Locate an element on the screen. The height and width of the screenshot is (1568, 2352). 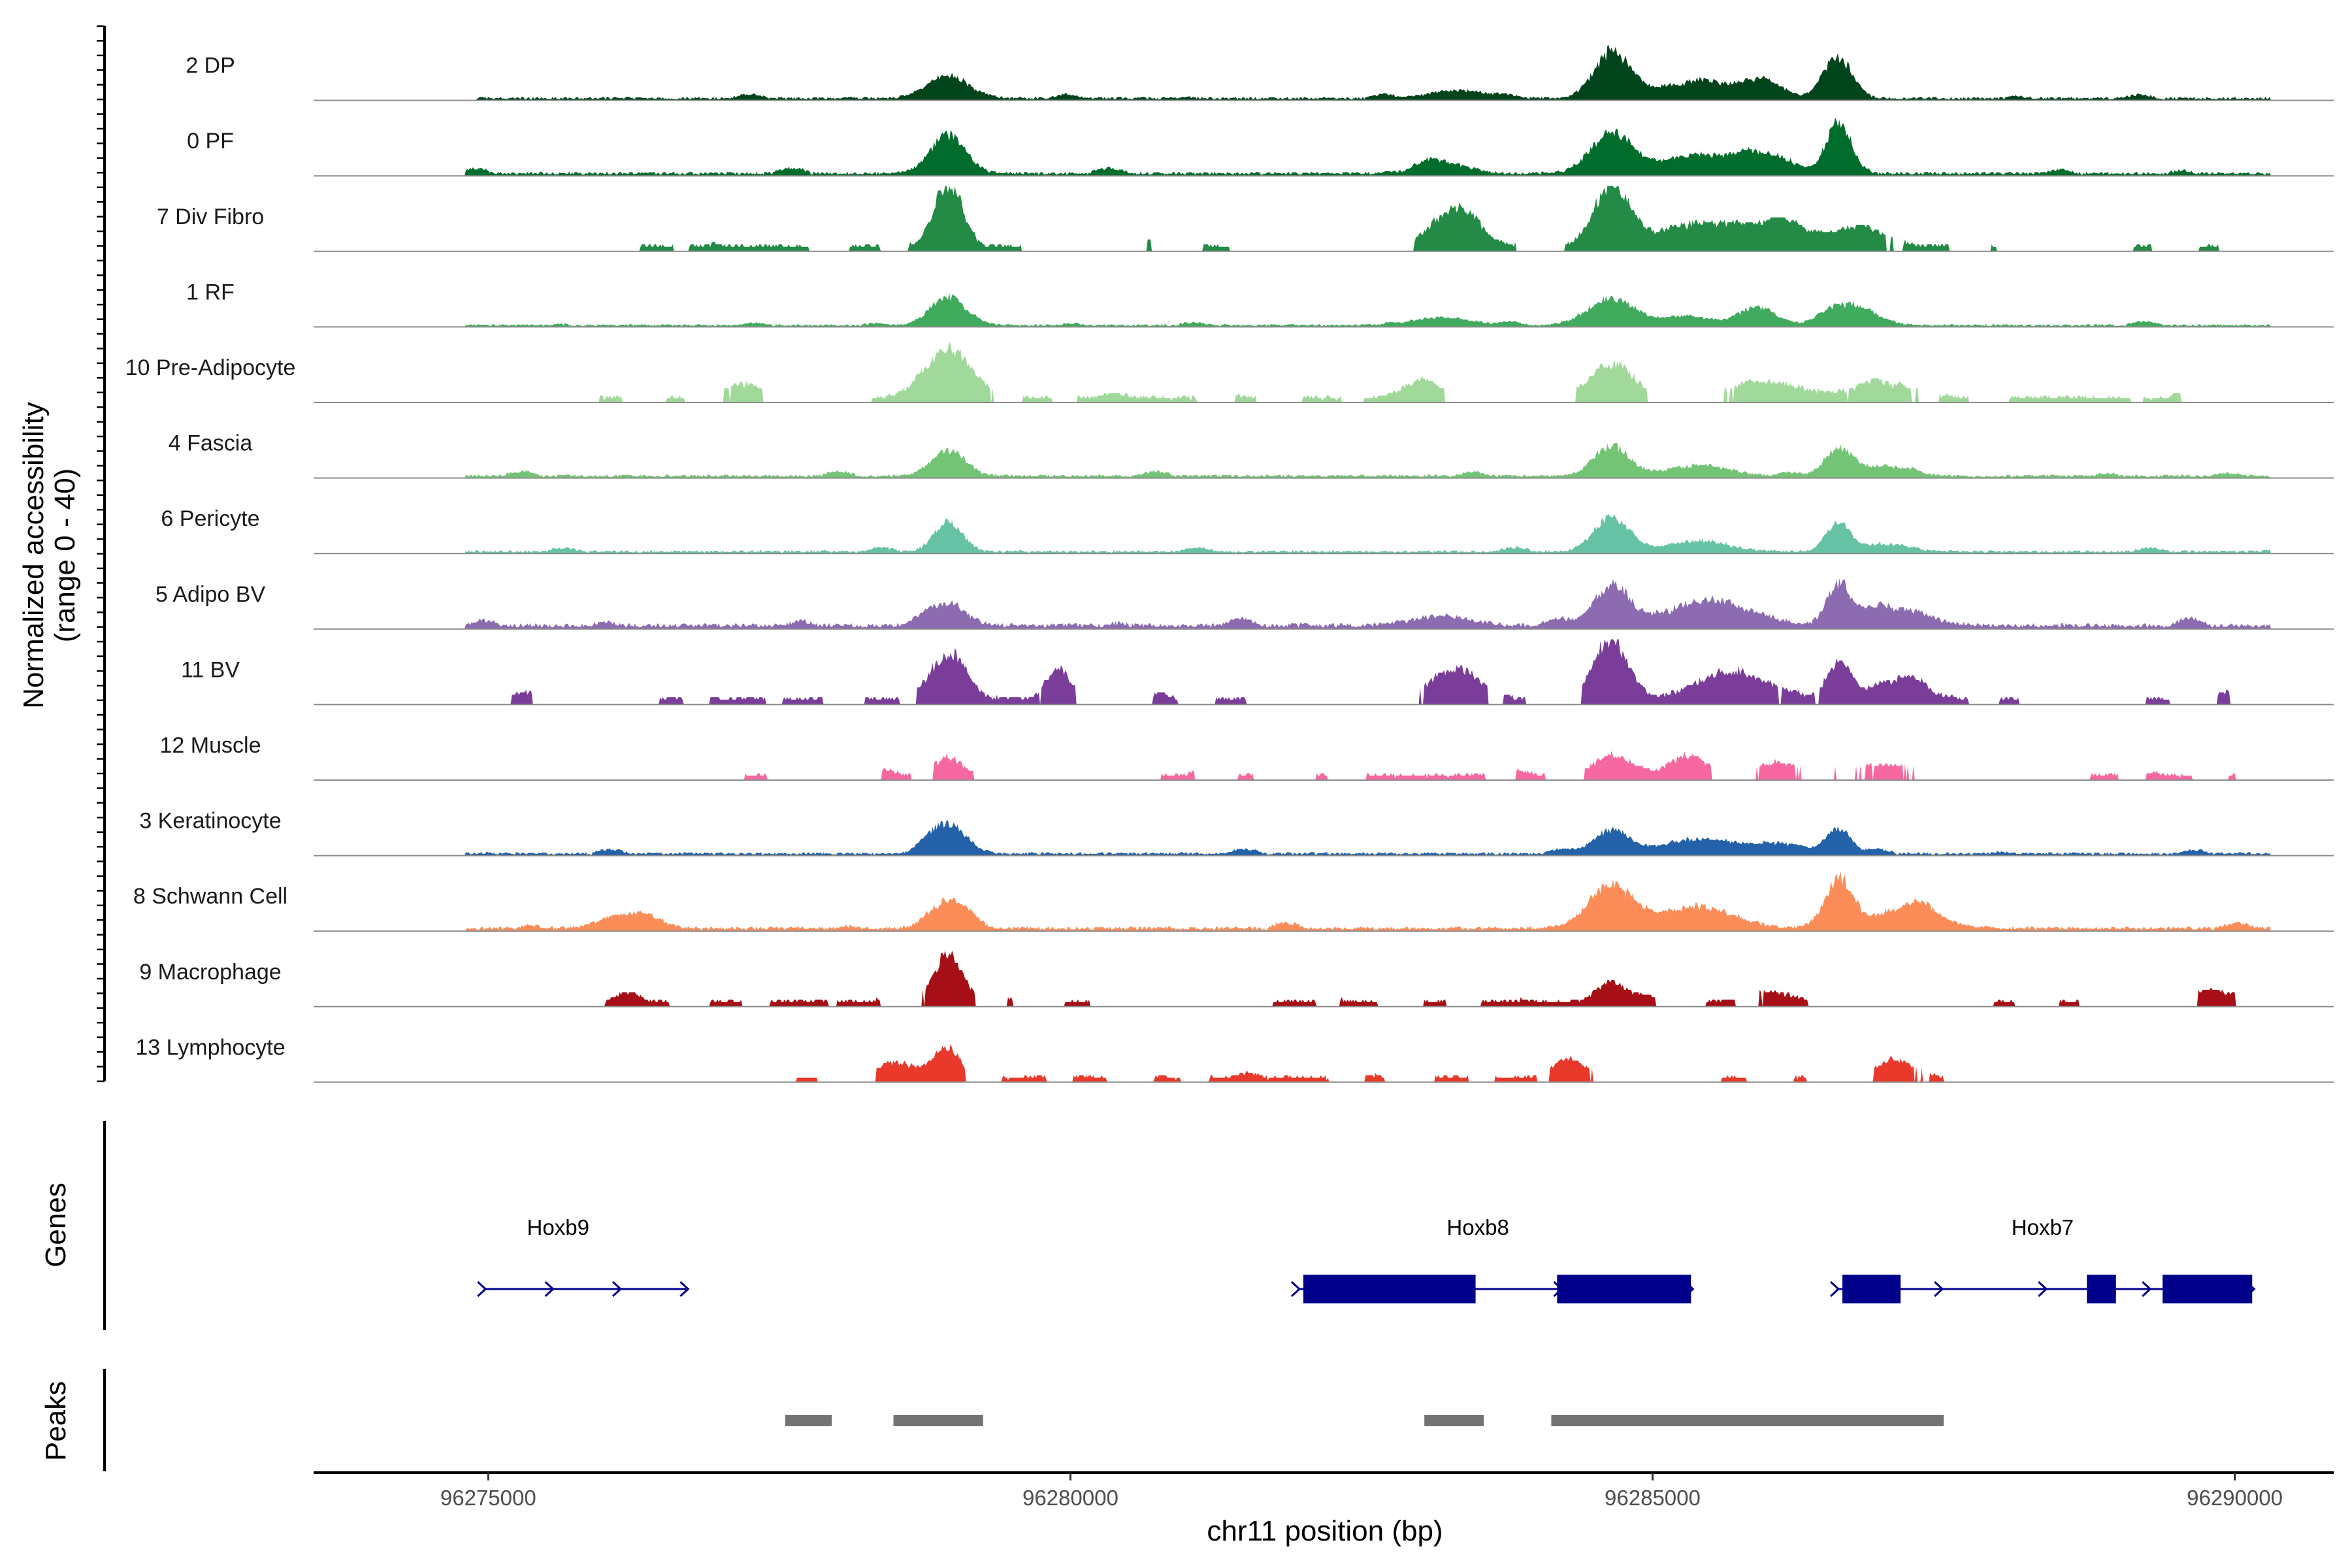
x-tick-label: 96280000 is located at coordinates (1070, 1498).